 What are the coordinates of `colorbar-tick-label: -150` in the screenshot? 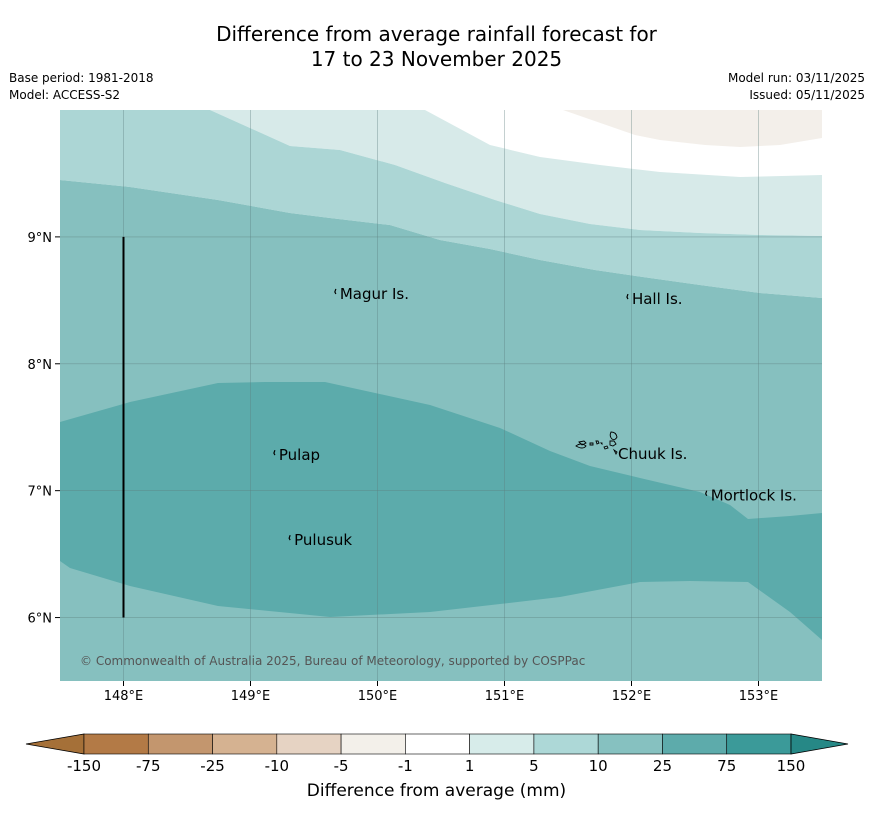 It's located at (84, 766).